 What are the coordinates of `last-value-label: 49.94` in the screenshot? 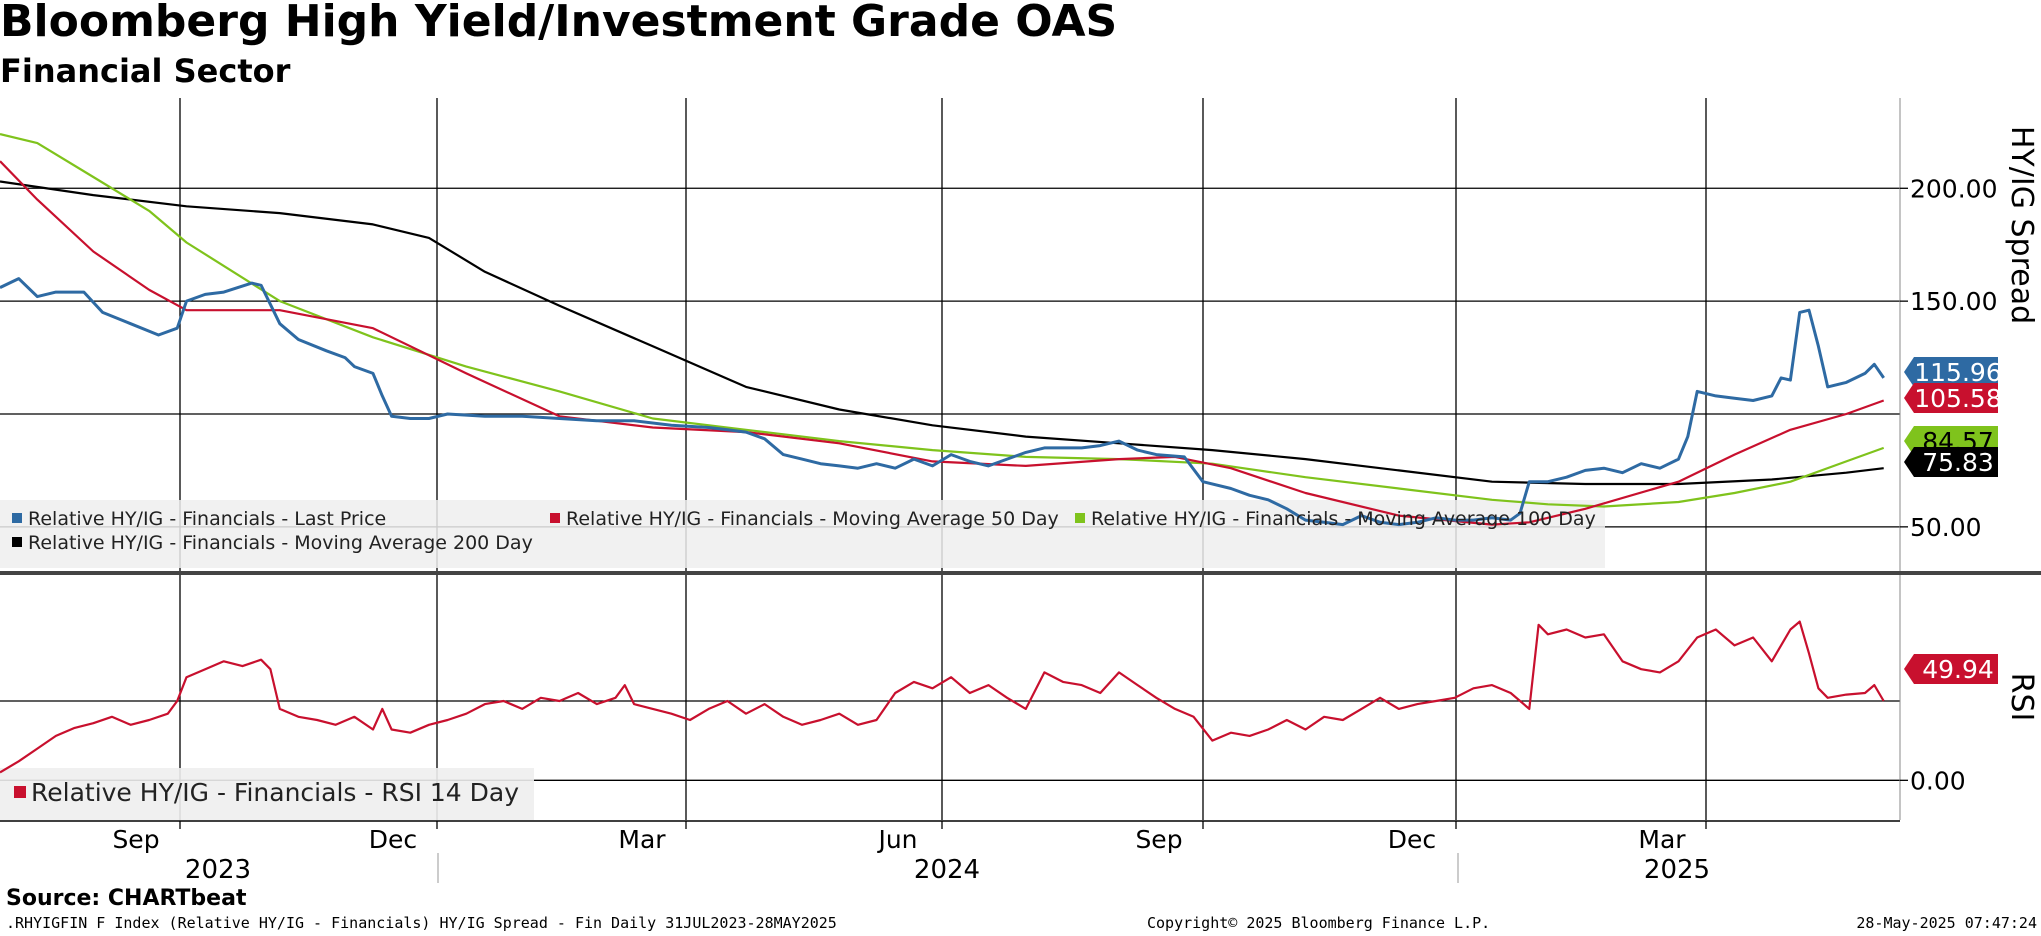 It's located at (1958, 669).